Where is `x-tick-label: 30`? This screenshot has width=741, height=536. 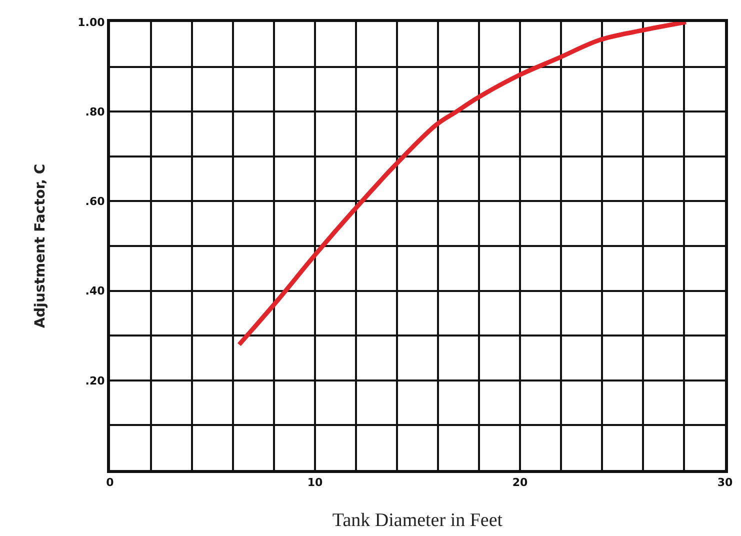 x-tick-label: 30 is located at coordinates (725, 483).